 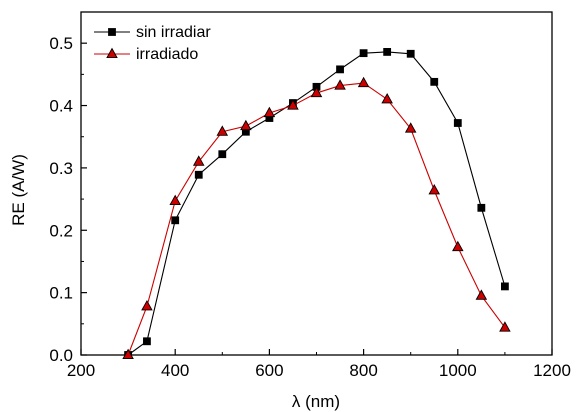 What do you see at coordinates (175, 370) in the screenshot?
I see `x-tick-label: 400` at bounding box center [175, 370].